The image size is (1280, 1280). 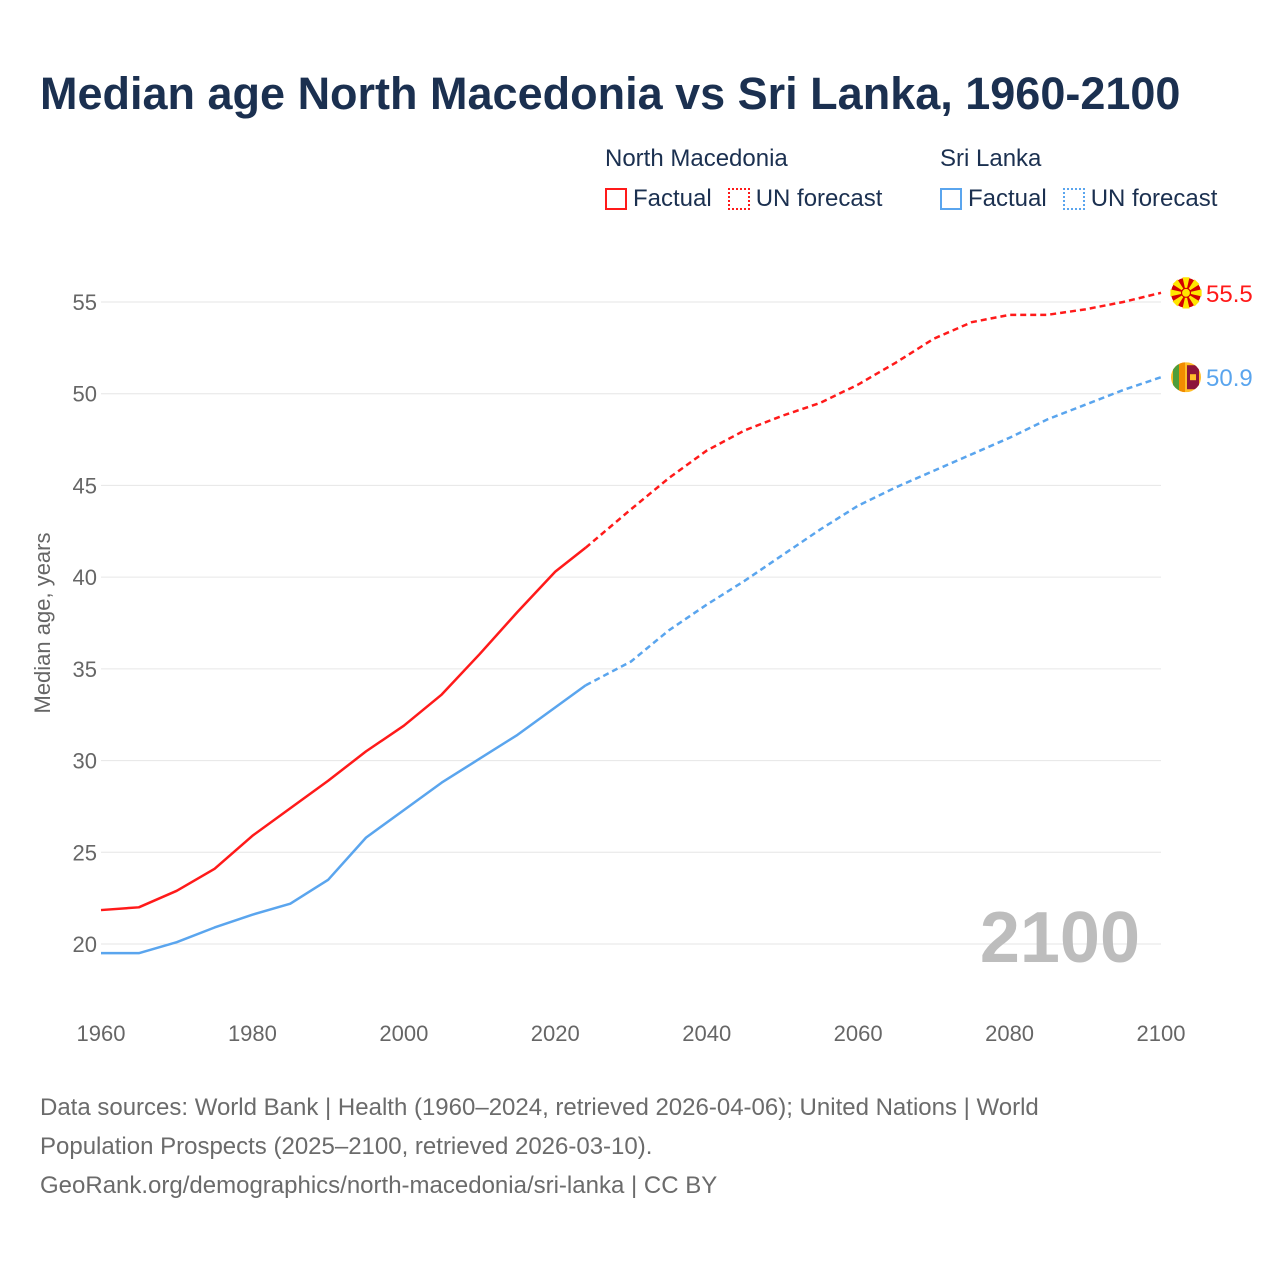 What do you see at coordinates (85, 852) in the screenshot?
I see `y-tick-label: 25` at bounding box center [85, 852].